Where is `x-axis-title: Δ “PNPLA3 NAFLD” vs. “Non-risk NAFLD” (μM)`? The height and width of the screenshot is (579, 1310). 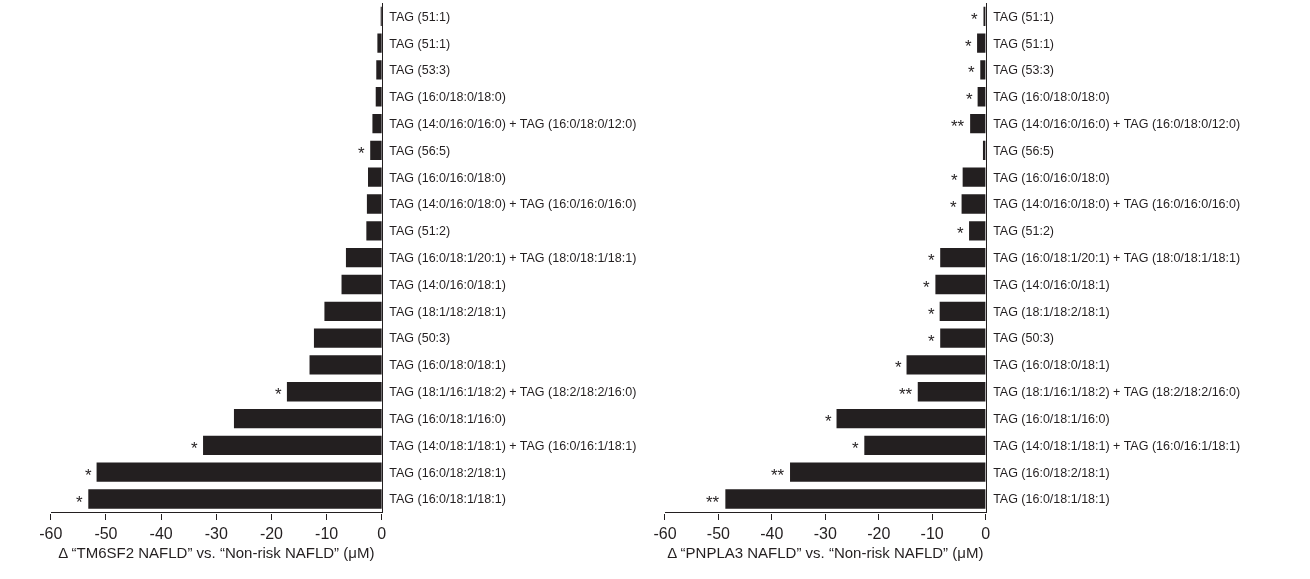 x-axis-title: Δ “PNPLA3 NAFLD” vs. “Non-risk NAFLD” (μM) is located at coordinates (825, 552).